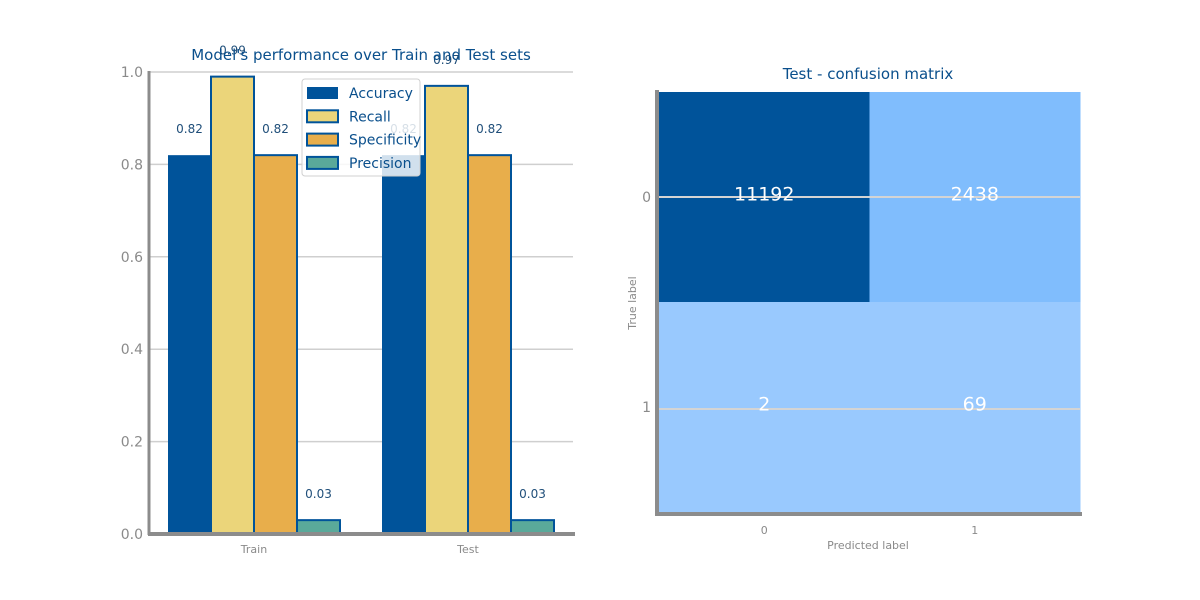 This screenshot has height=600, width=1200. I want to click on confusion-matrix-values: 11192 2438 2 69, so click(866, 300).